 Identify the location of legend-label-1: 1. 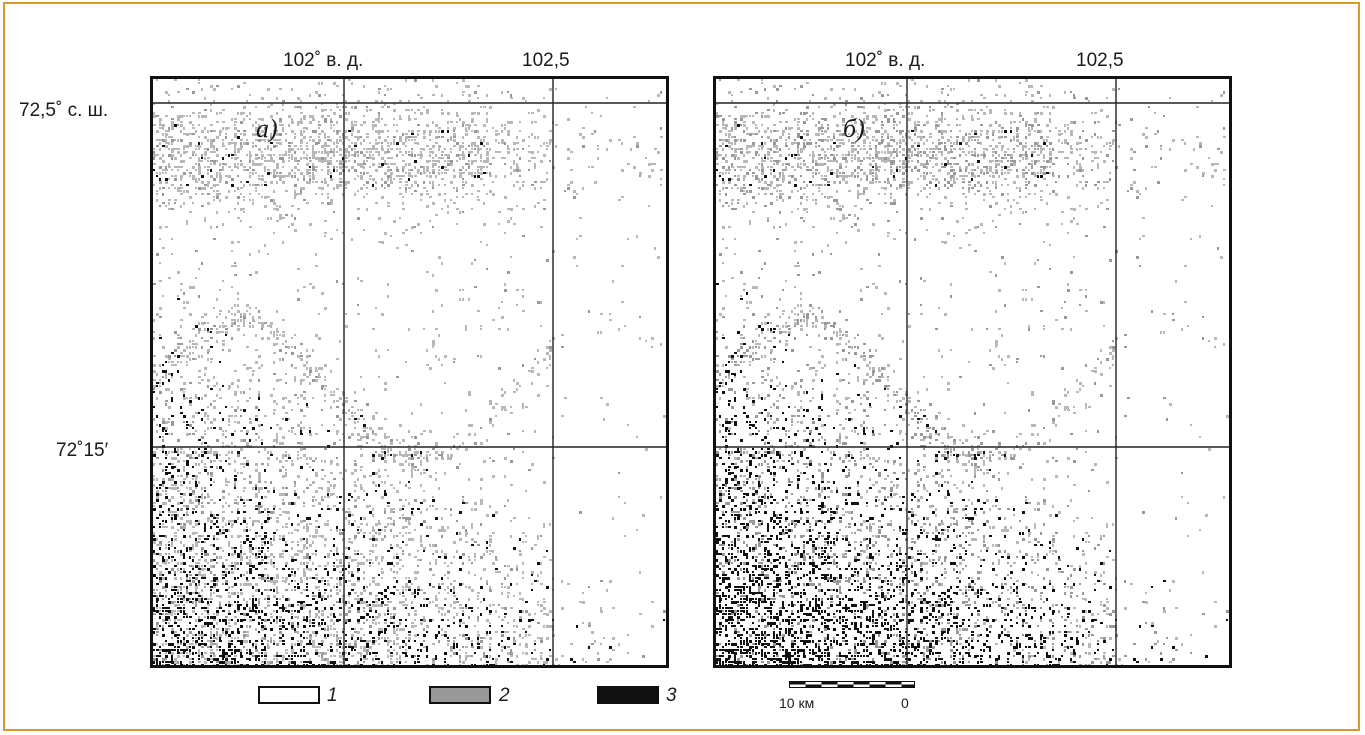
(332, 695).